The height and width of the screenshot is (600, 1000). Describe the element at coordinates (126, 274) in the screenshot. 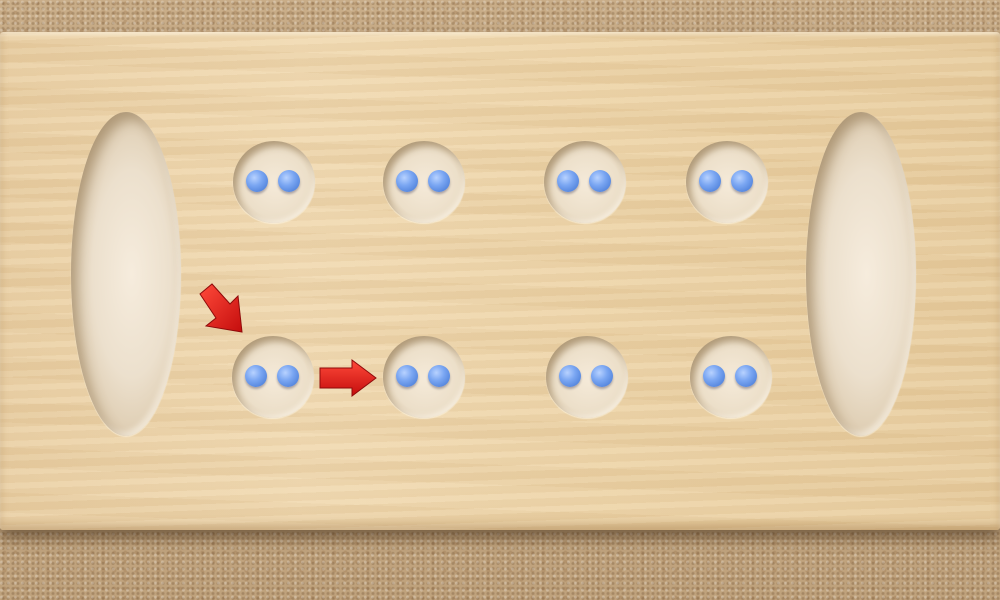

I see `left-store` at that location.